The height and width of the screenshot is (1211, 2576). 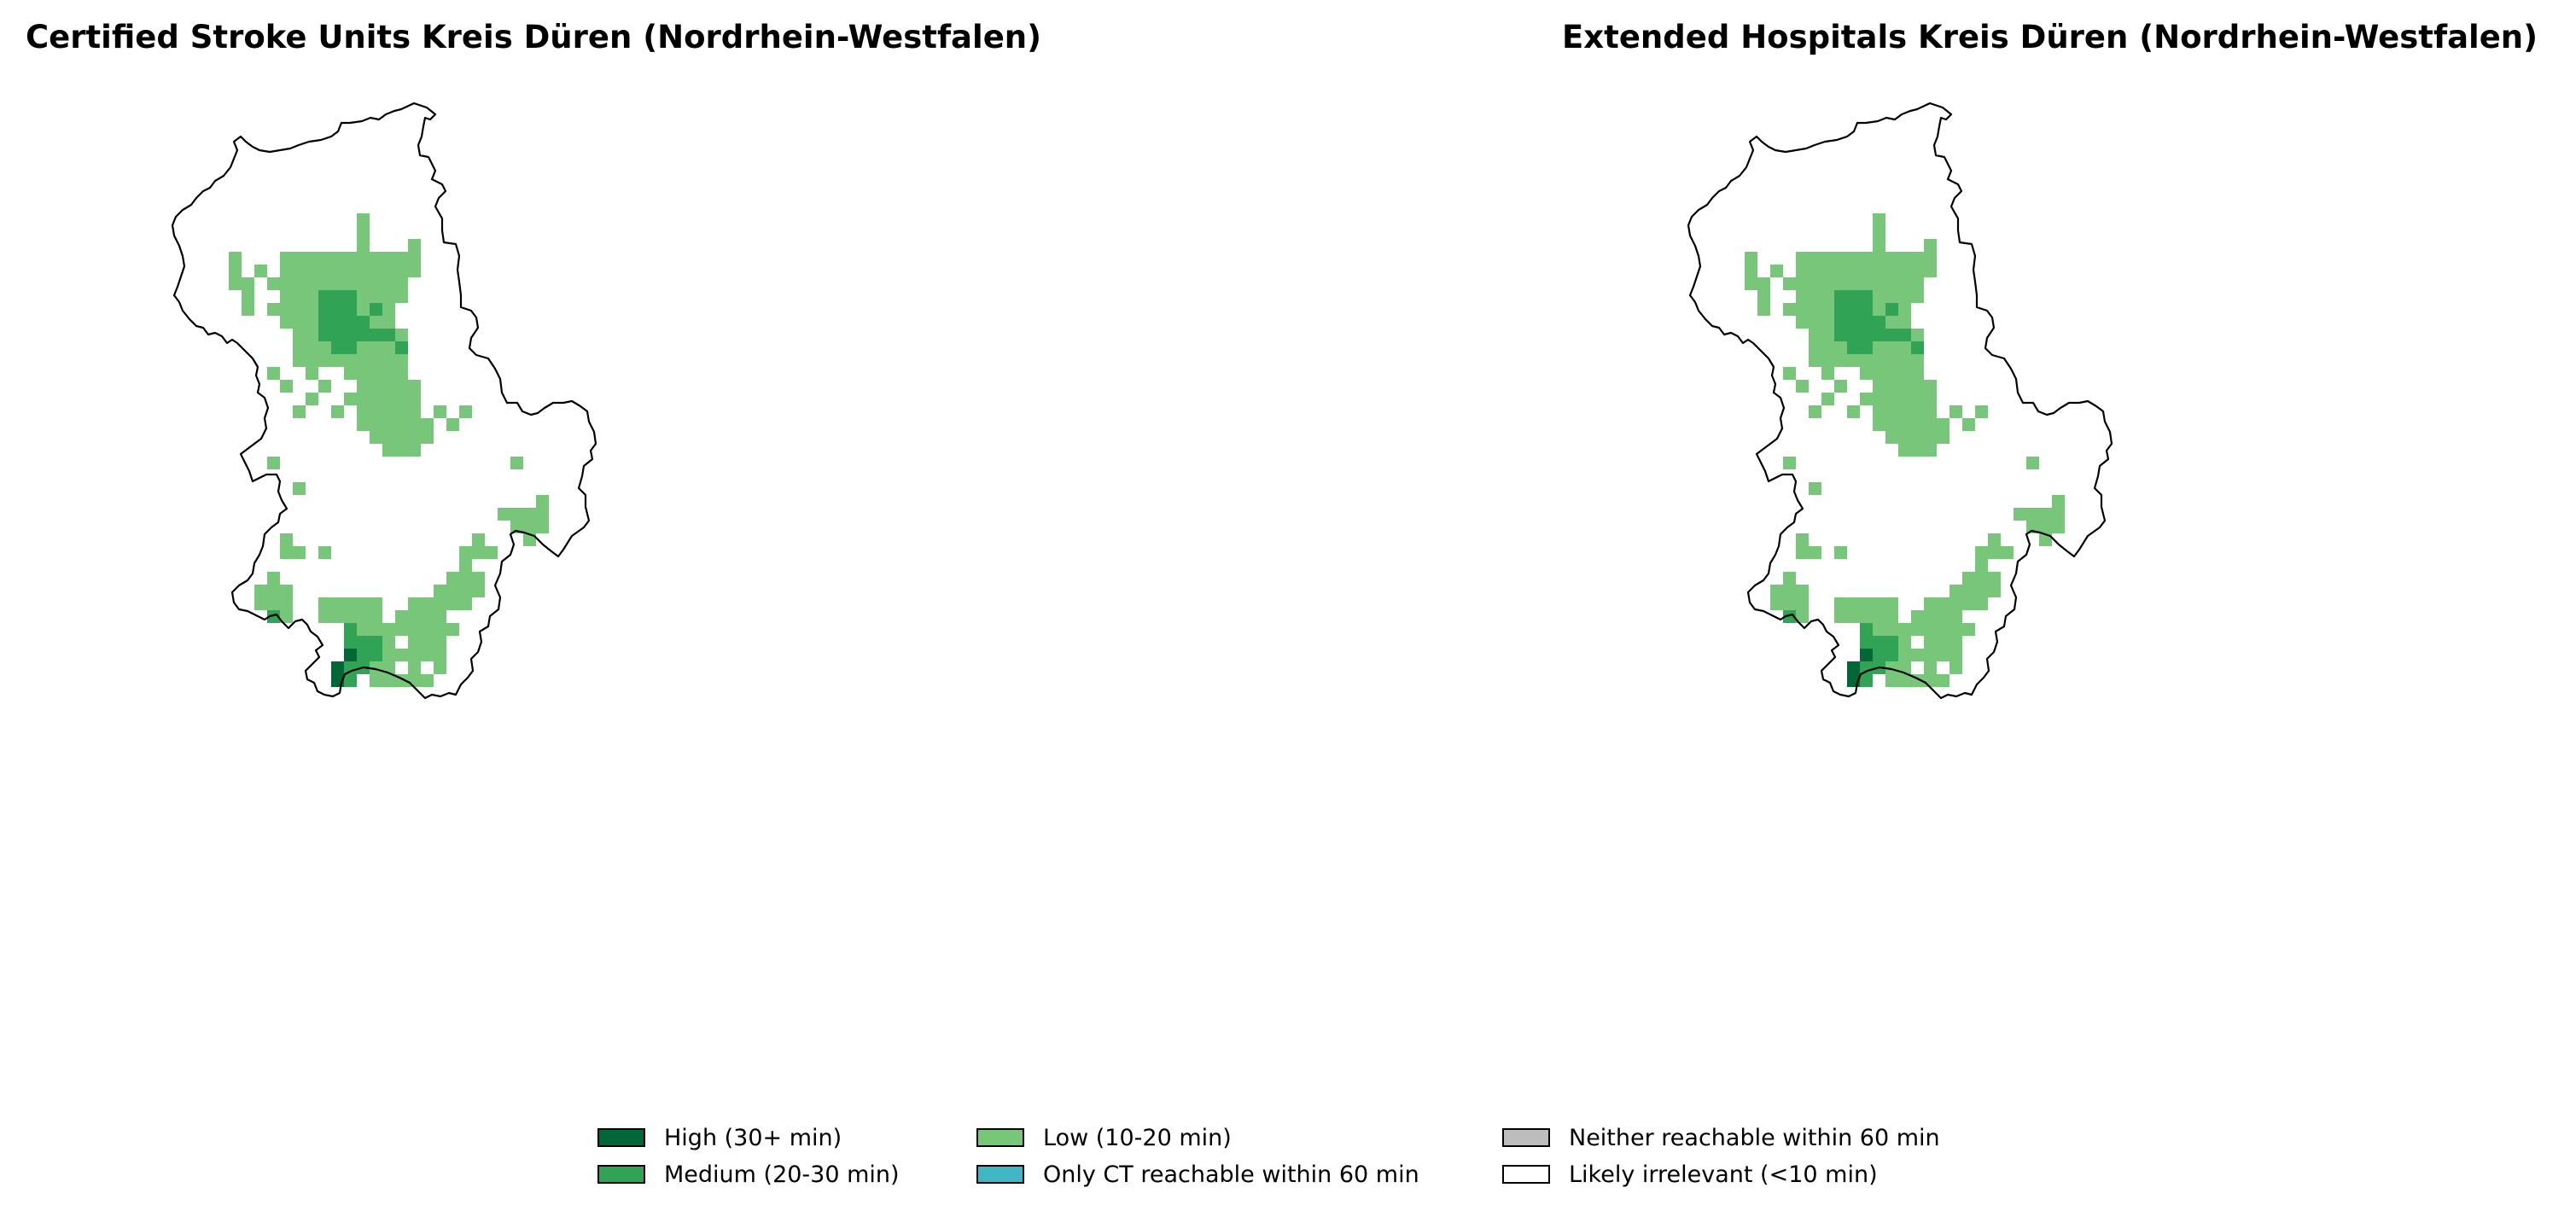 I want to click on legend-swatch-medium, so click(x=621, y=1174).